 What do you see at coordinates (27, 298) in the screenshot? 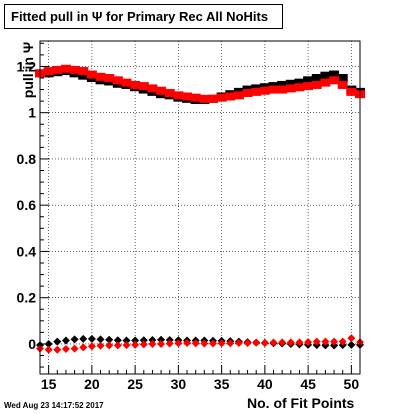
I see `y-tick-label: 0.2` at bounding box center [27, 298].